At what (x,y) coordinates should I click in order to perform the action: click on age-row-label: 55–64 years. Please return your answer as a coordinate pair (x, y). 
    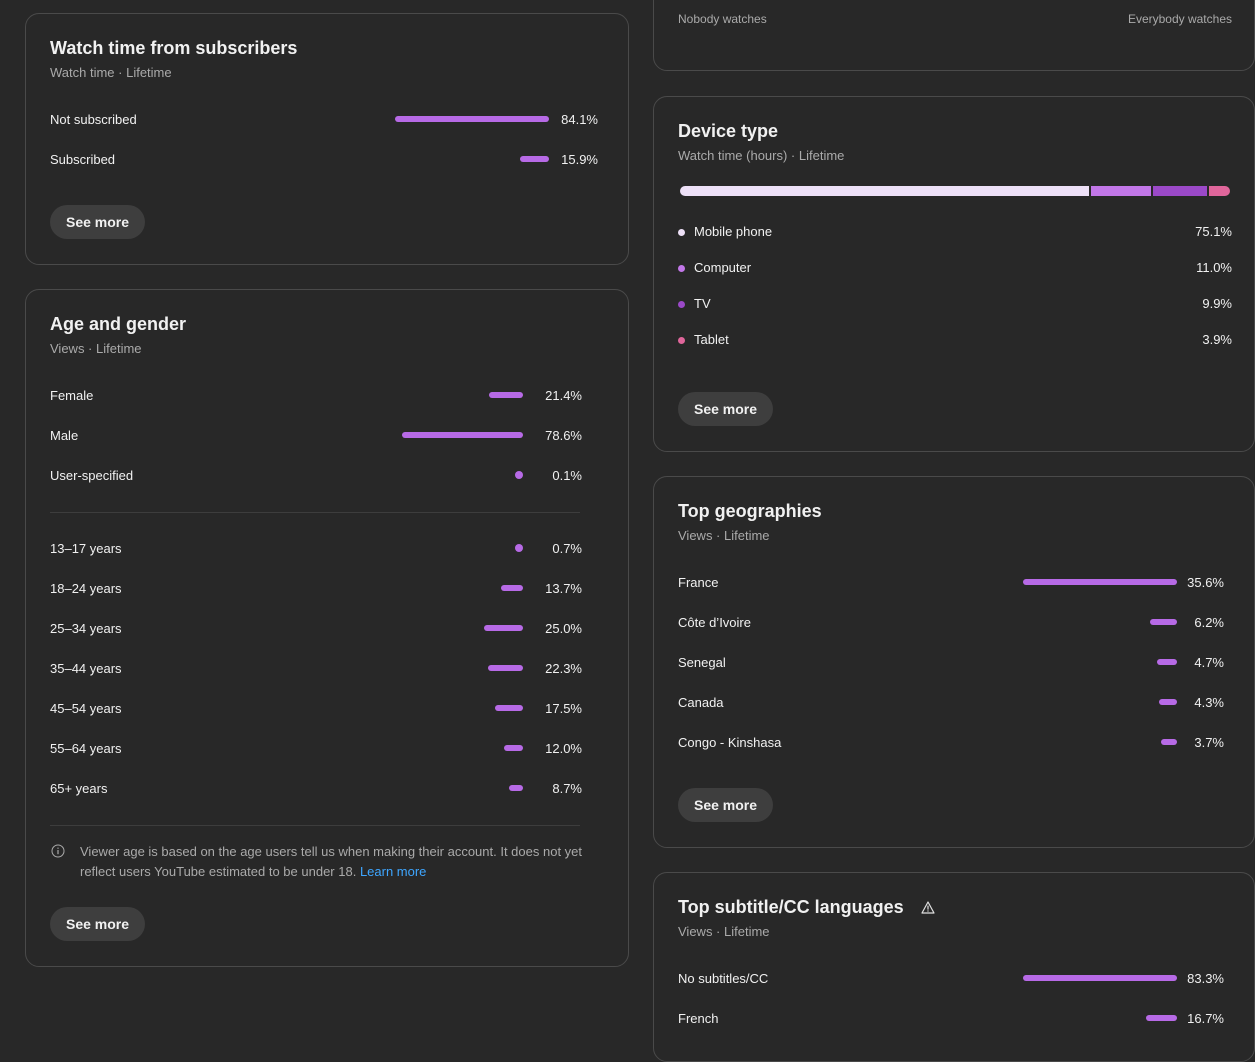
    Looking at the image, I should click on (86, 748).